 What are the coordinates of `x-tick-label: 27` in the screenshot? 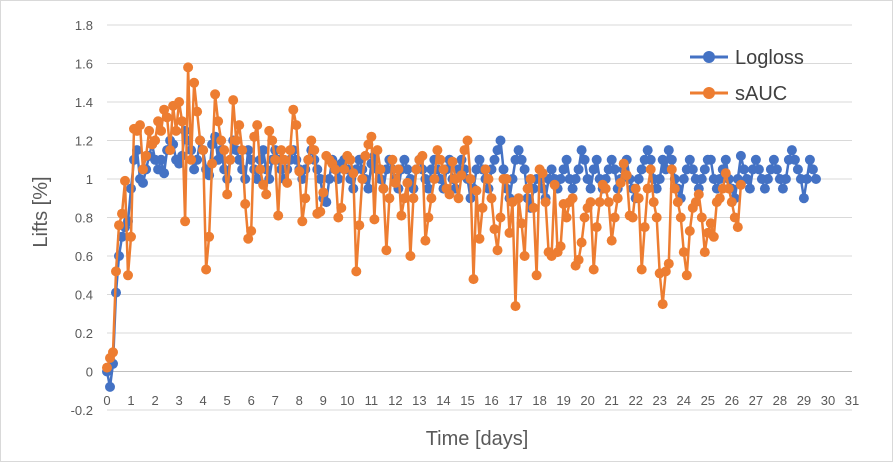 It's located at (756, 400).